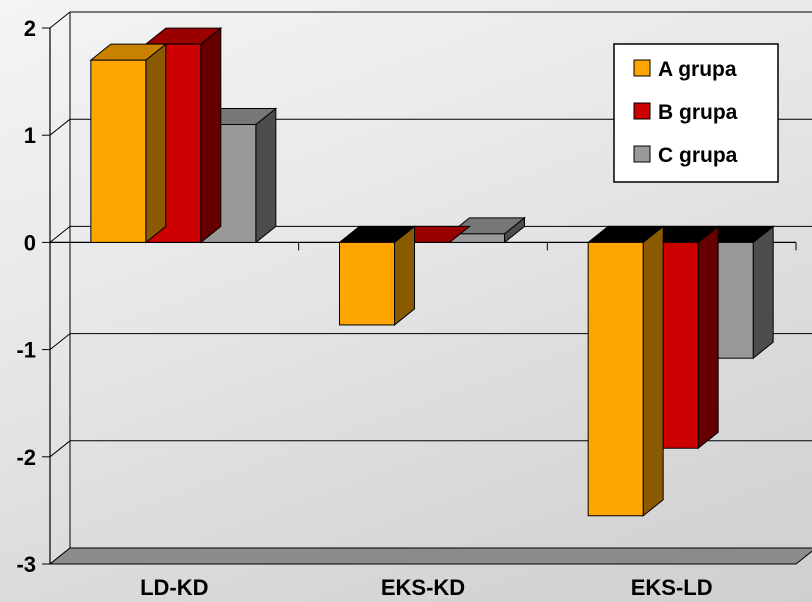  I want to click on x-category-label: LD-KD, so click(174, 587).